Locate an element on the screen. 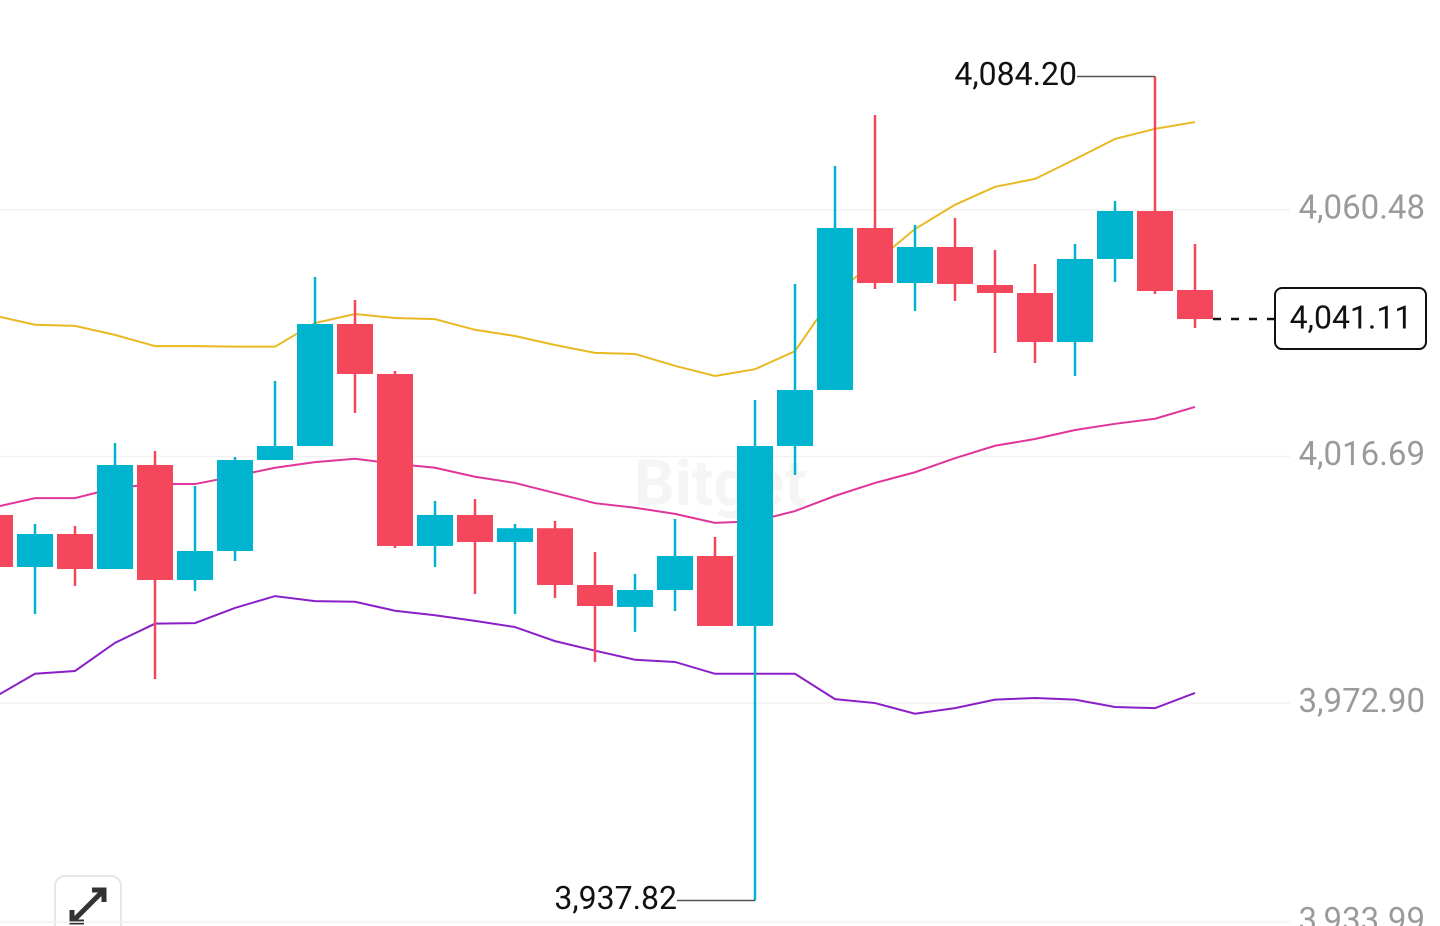 This screenshot has height=926, width=1440. y-tick-label: 3,972.90 is located at coordinates (1362, 701).